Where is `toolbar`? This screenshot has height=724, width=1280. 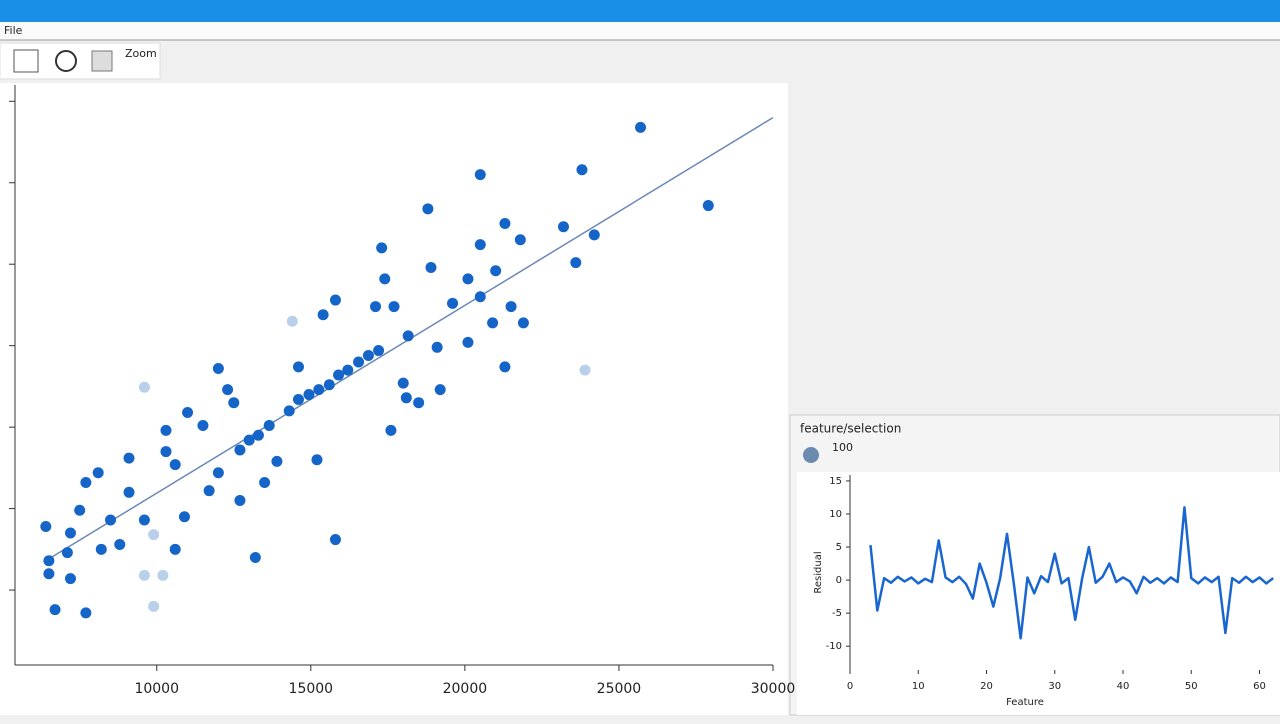 toolbar is located at coordinates (80, 61).